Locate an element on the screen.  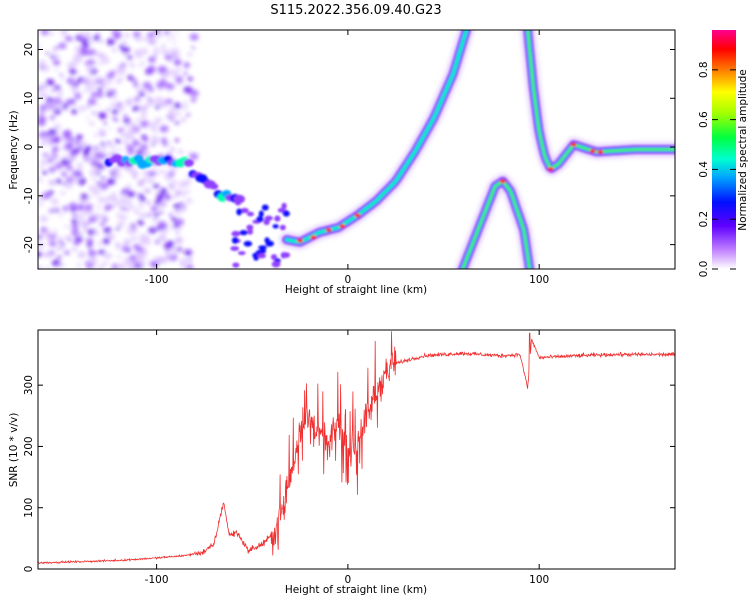
colorbar-tick-label: 0.4 is located at coordinates (704, 169).